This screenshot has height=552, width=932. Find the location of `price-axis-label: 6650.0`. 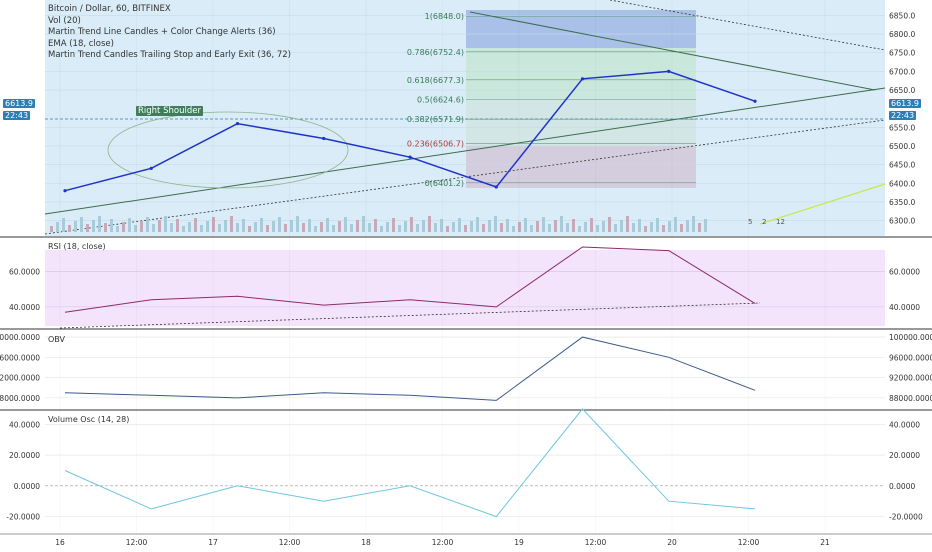

price-axis-label: 6650.0 is located at coordinates (902, 90).